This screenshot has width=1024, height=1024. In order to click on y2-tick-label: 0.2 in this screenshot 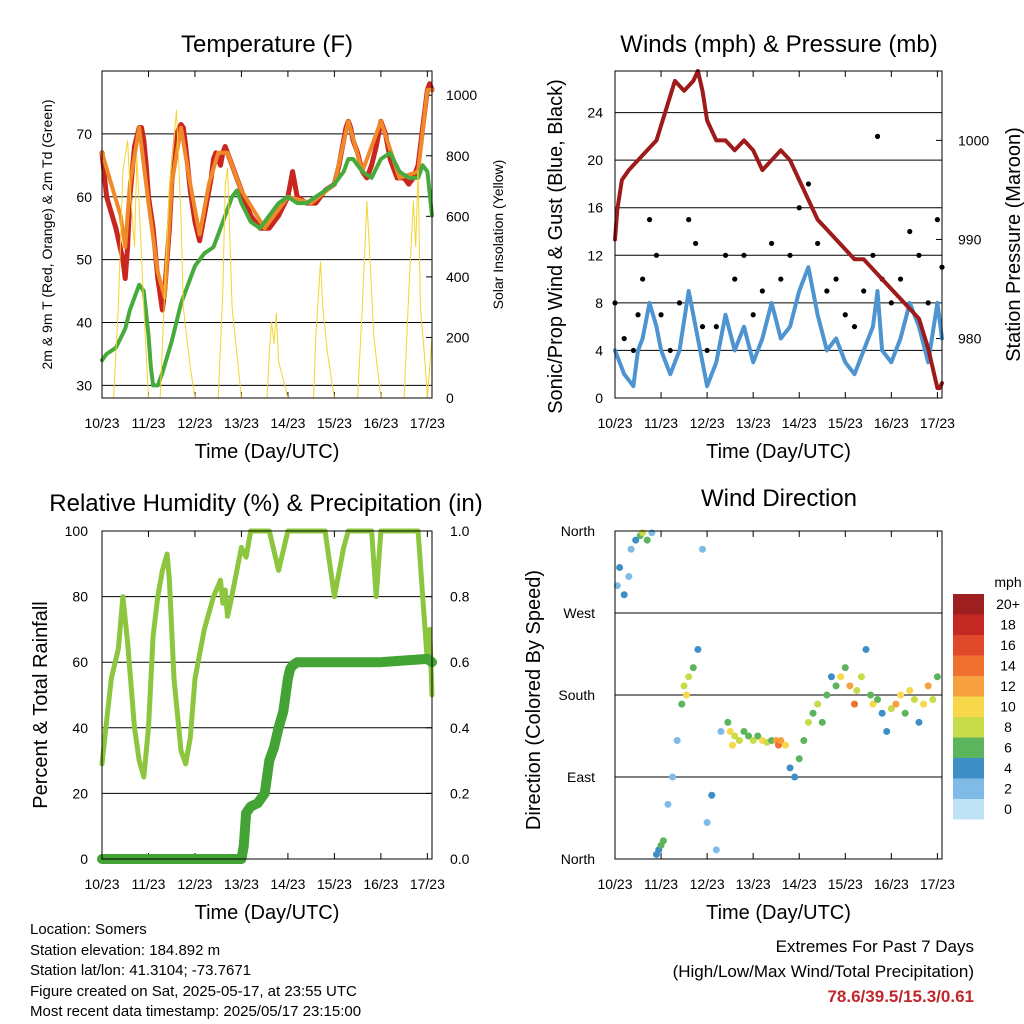, I will do `click(460, 793)`.